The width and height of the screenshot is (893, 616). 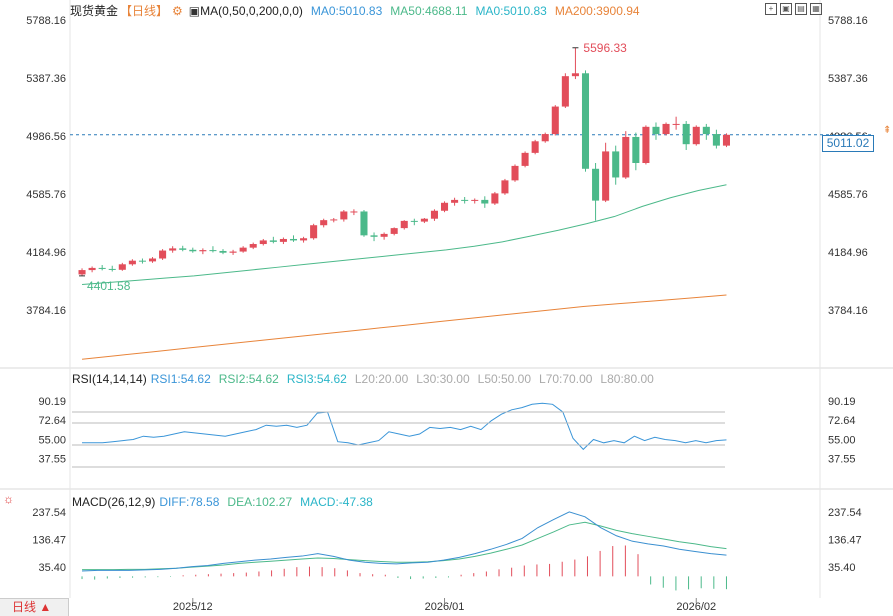 What do you see at coordinates (52, 441) in the screenshot?
I see `rsi-tick-left: 55.00` at bounding box center [52, 441].